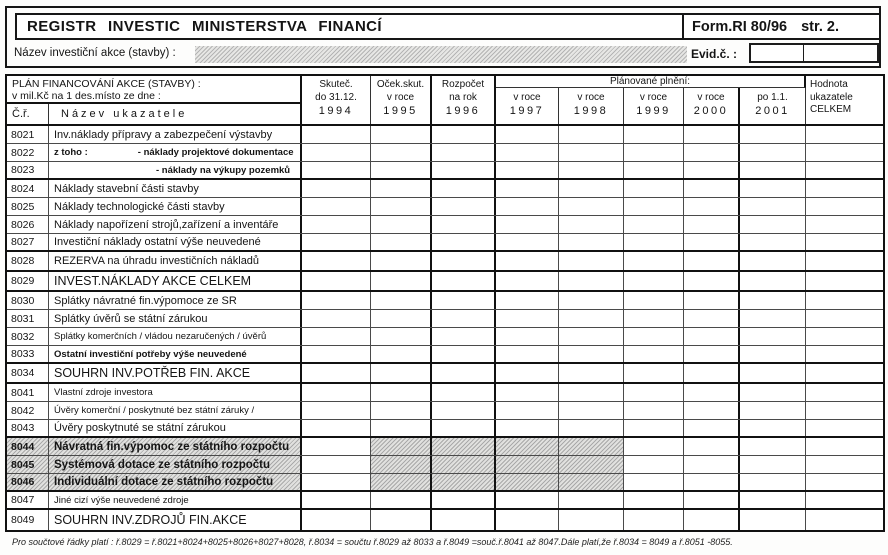 The height and width of the screenshot is (555, 888). Describe the element at coordinates (95, 53) in the screenshot. I see `project-name-label: Název investiční akce (stavby) :` at that location.